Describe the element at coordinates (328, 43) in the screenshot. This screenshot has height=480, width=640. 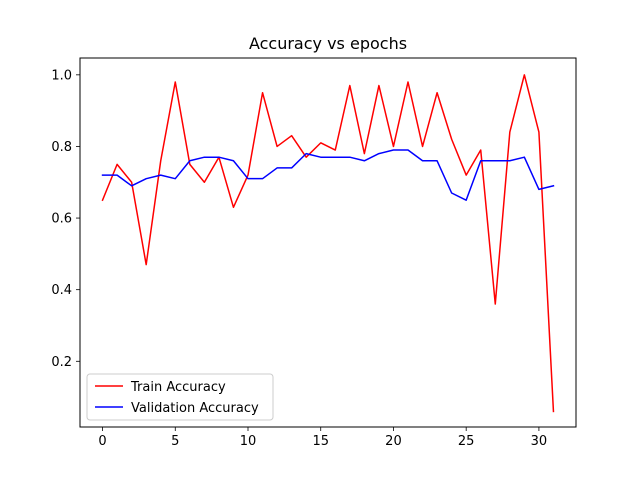
I see `chart-title: Accuracy vs epochs` at that location.